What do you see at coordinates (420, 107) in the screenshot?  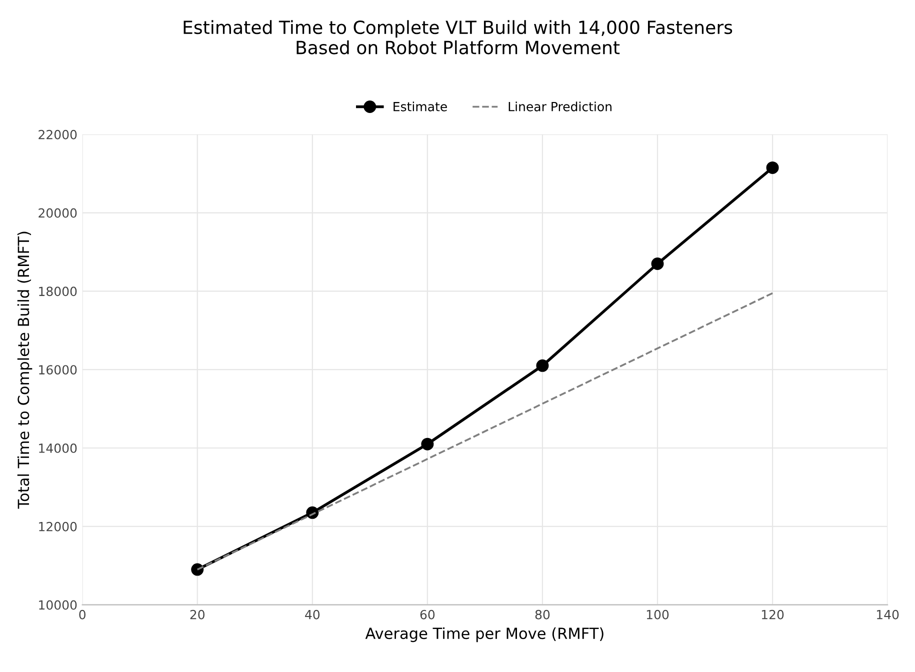 I see `legend-label: Estimate` at bounding box center [420, 107].